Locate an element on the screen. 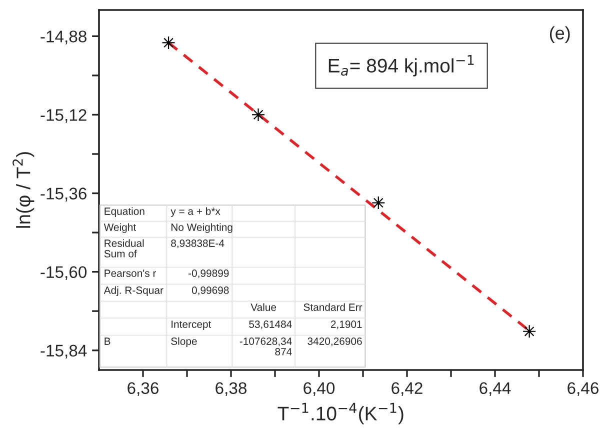 The width and height of the screenshot is (600, 430). annotation: (e) is located at coordinates (560, 35).